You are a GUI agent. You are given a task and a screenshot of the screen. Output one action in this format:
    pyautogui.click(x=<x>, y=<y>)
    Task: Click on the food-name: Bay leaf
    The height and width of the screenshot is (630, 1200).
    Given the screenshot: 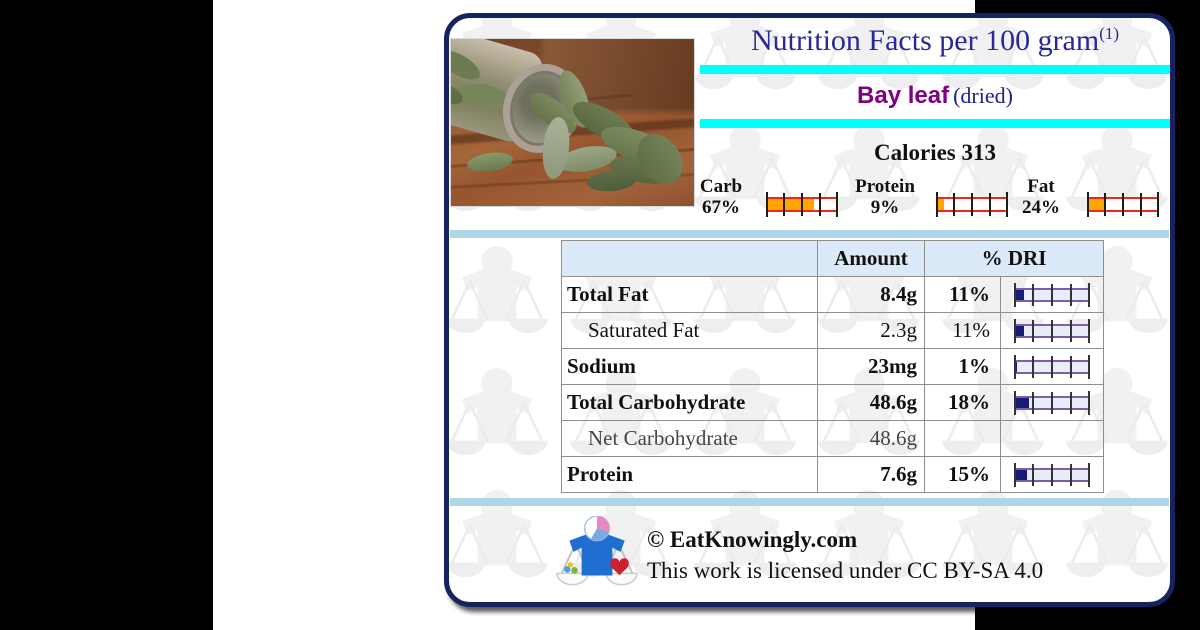 What is the action you would take?
    pyautogui.click(x=903, y=95)
    